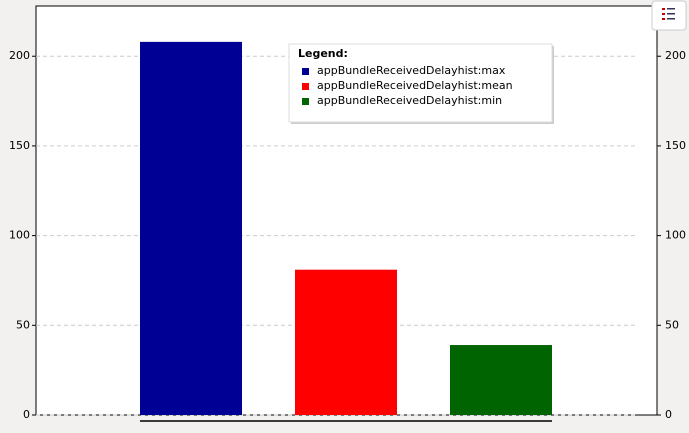  I want to click on y2-tick-label: 200, so click(675, 55).